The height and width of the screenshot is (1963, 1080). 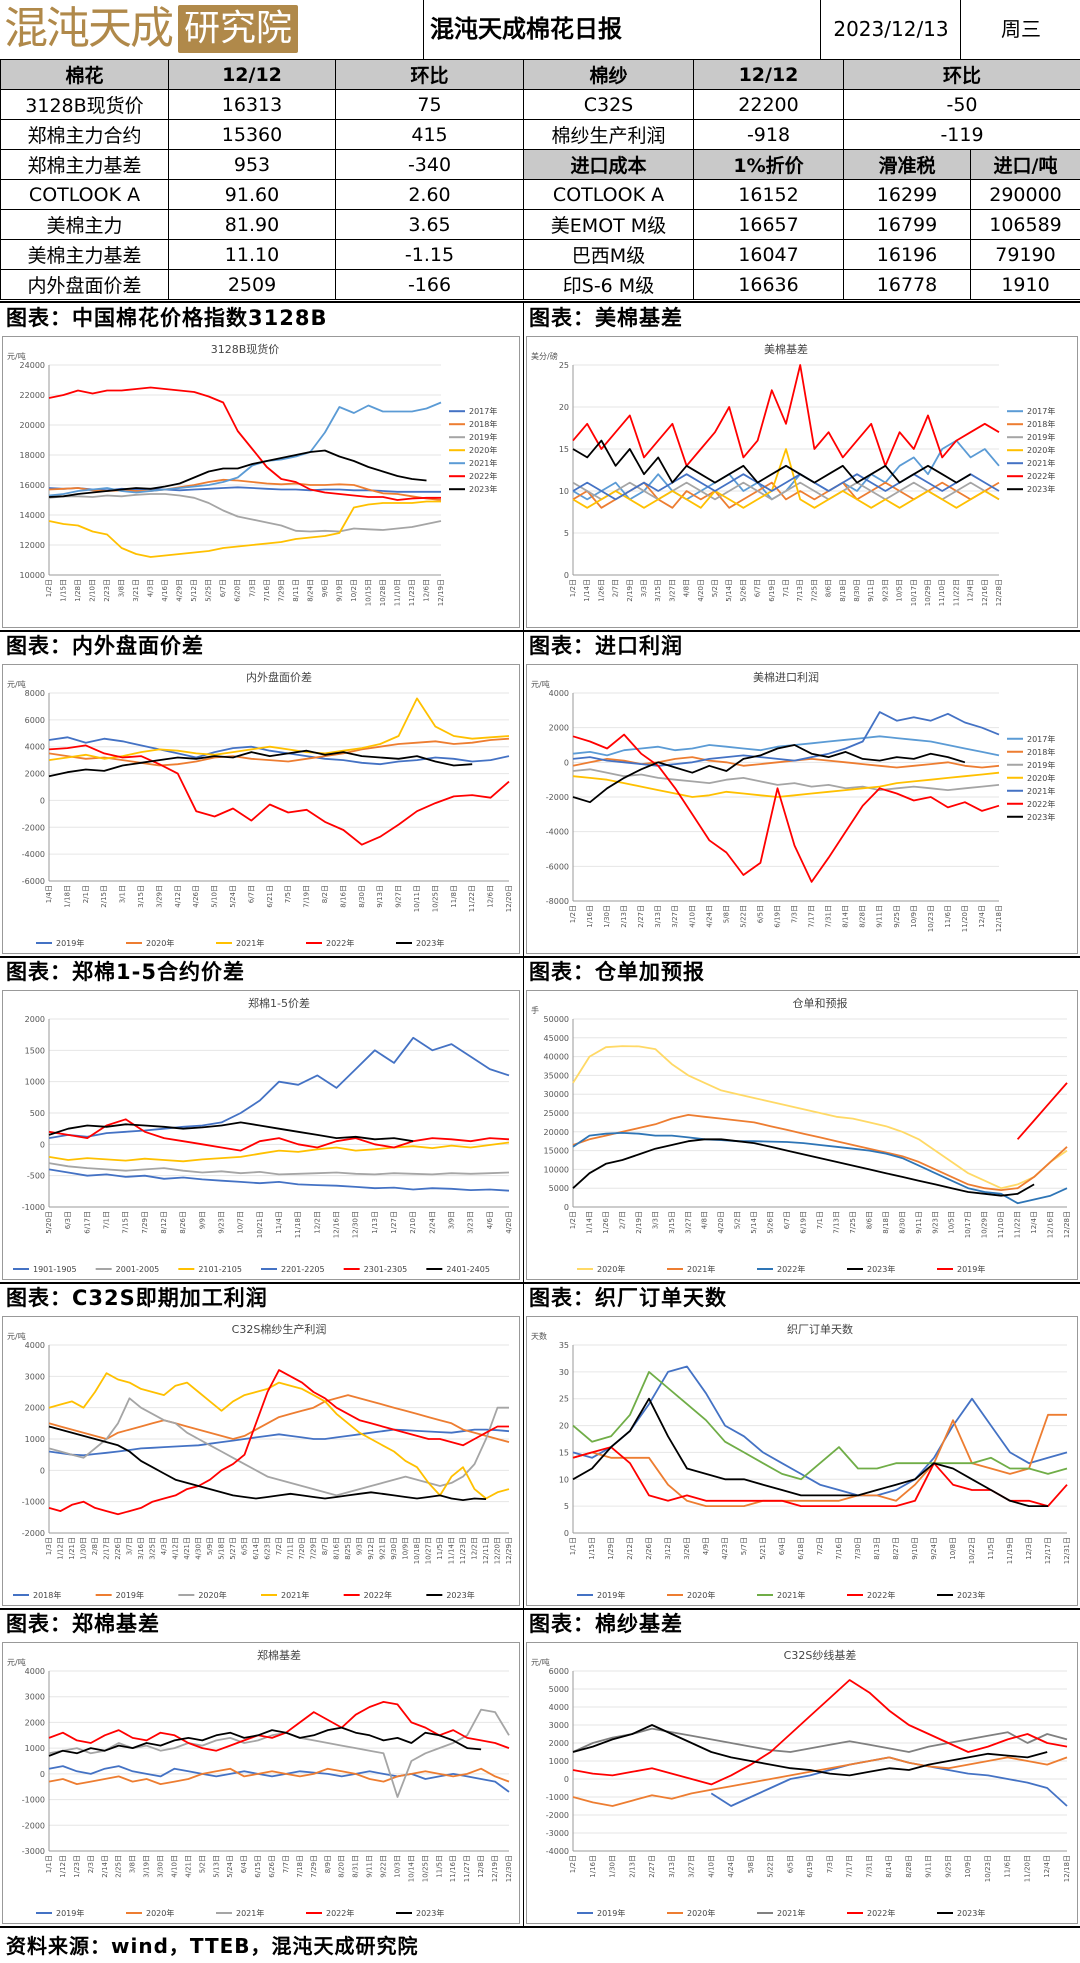 What do you see at coordinates (435, 898) in the screenshot?
I see `x-tick-label: 10/25日` at bounding box center [435, 898].